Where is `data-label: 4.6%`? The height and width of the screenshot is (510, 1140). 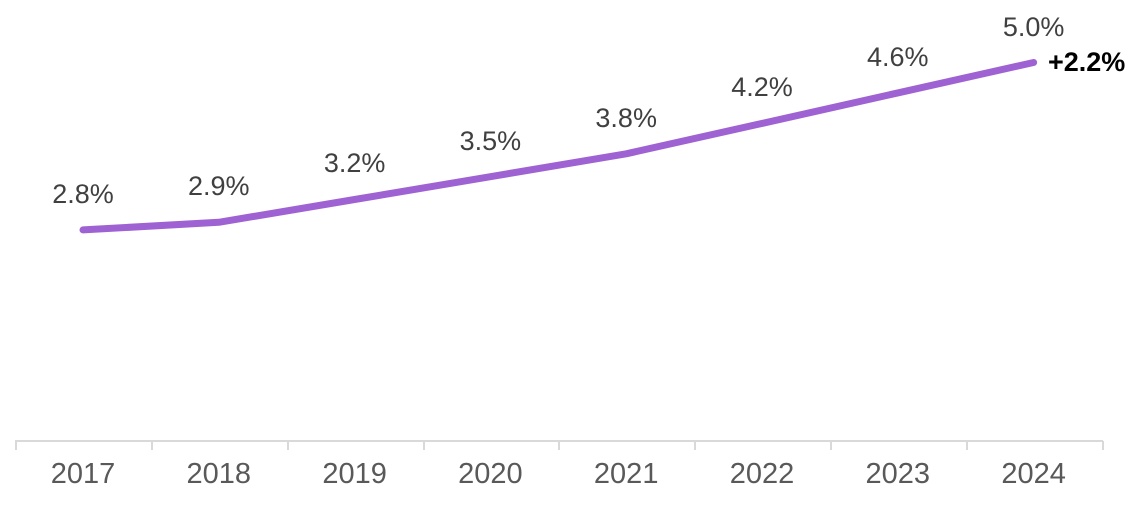 data-label: 4.6% is located at coordinates (898, 56).